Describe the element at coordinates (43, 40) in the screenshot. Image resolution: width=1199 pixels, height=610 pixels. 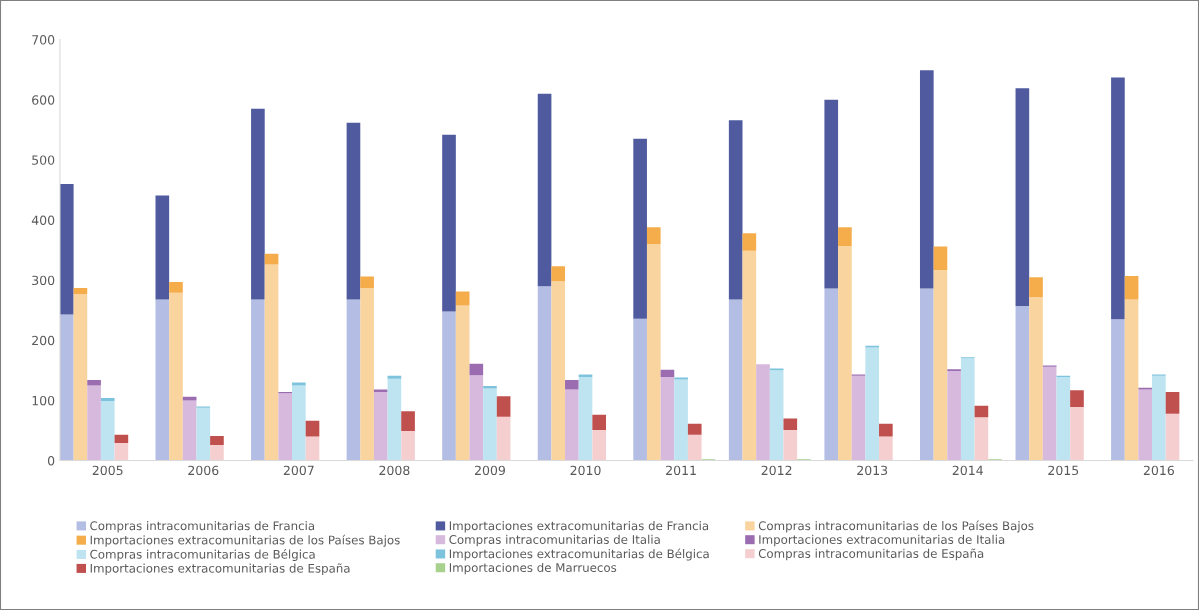
I see `y-tick-label: 700` at that location.